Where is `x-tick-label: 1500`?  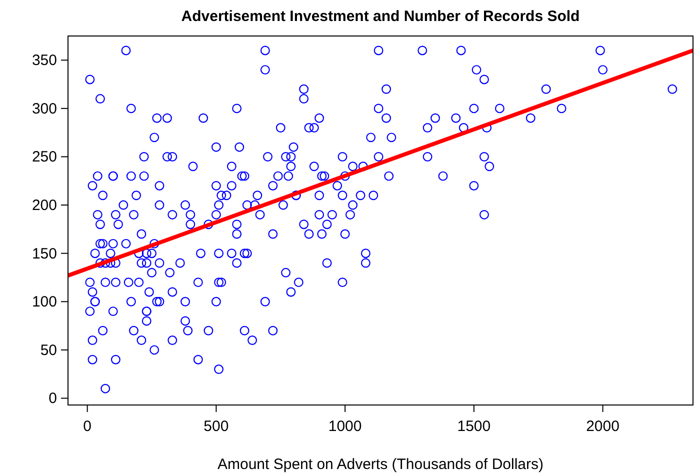 x-tick-label: 1500 is located at coordinates (474, 426).